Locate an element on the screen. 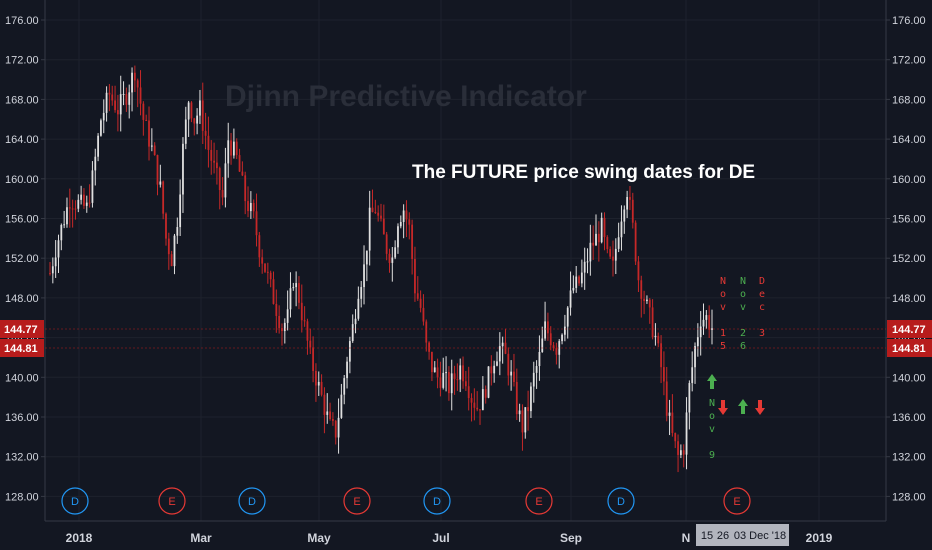  swing-date-day-char: 2 is located at coordinates (743, 333).